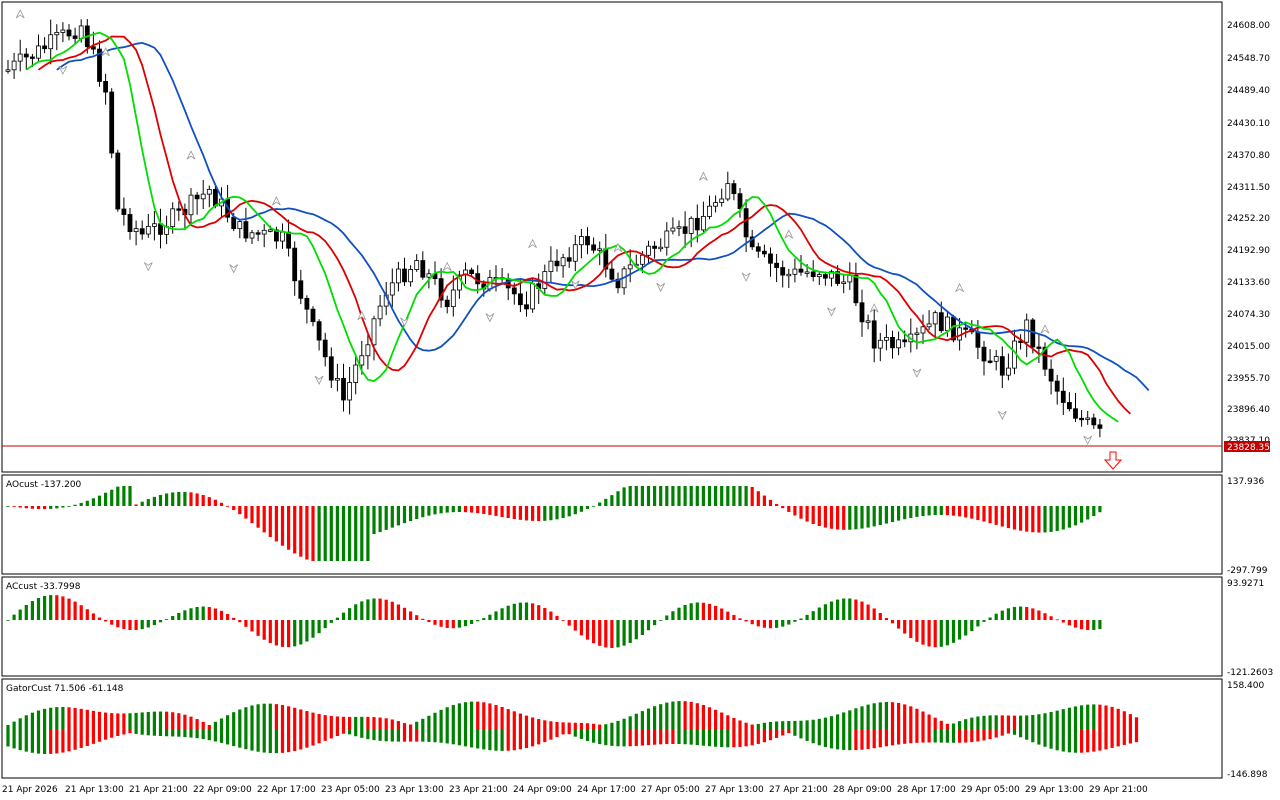 The width and height of the screenshot is (1280, 800). Describe the element at coordinates (478, 790) in the screenshot. I see `time-label: 23 Apr 21:00` at that location.